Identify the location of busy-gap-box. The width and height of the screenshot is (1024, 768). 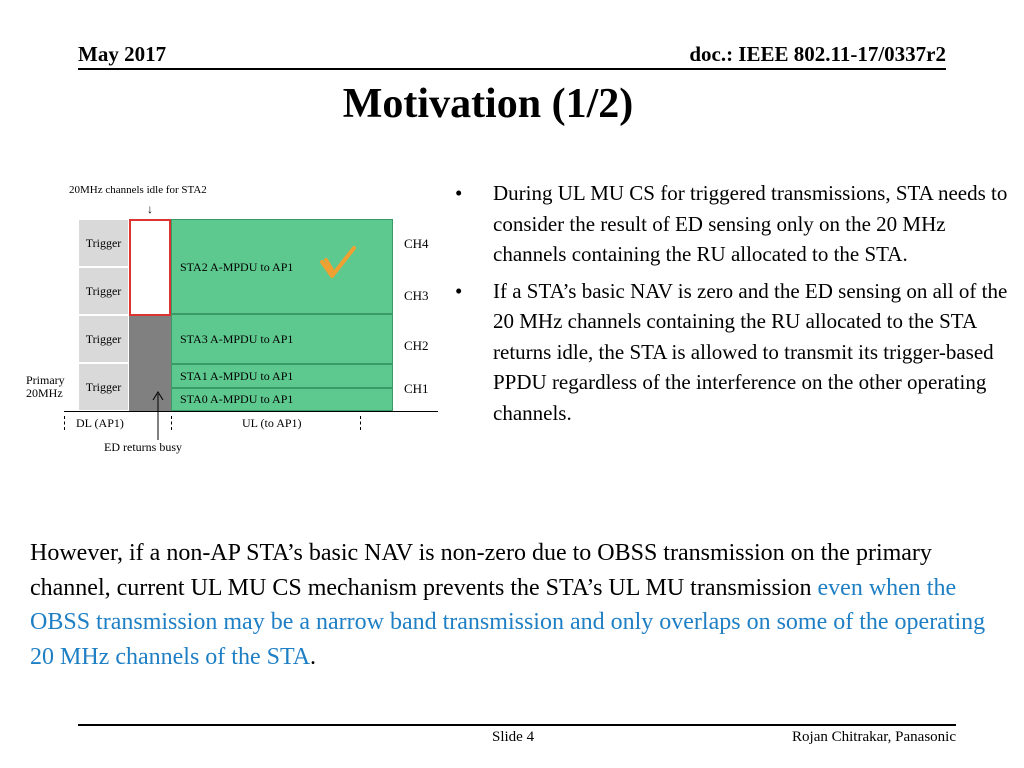
(150, 363).